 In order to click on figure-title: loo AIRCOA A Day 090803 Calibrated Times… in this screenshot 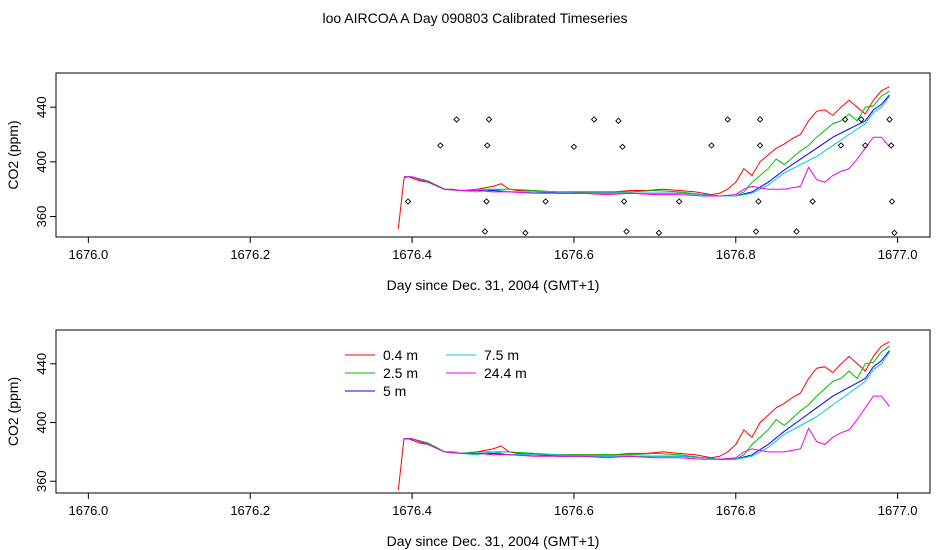, I will do `click(475, 18)`.